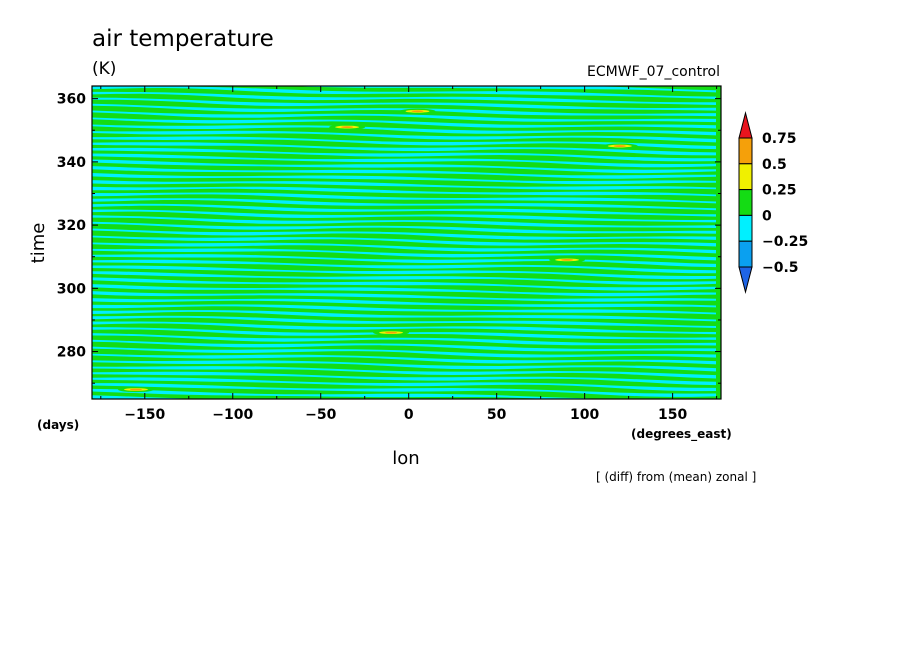 The image size is (904, 654). Describe the element at coordinates (785, 242) in the screenshot. I see `colorbar-label: −0.25` at that location.